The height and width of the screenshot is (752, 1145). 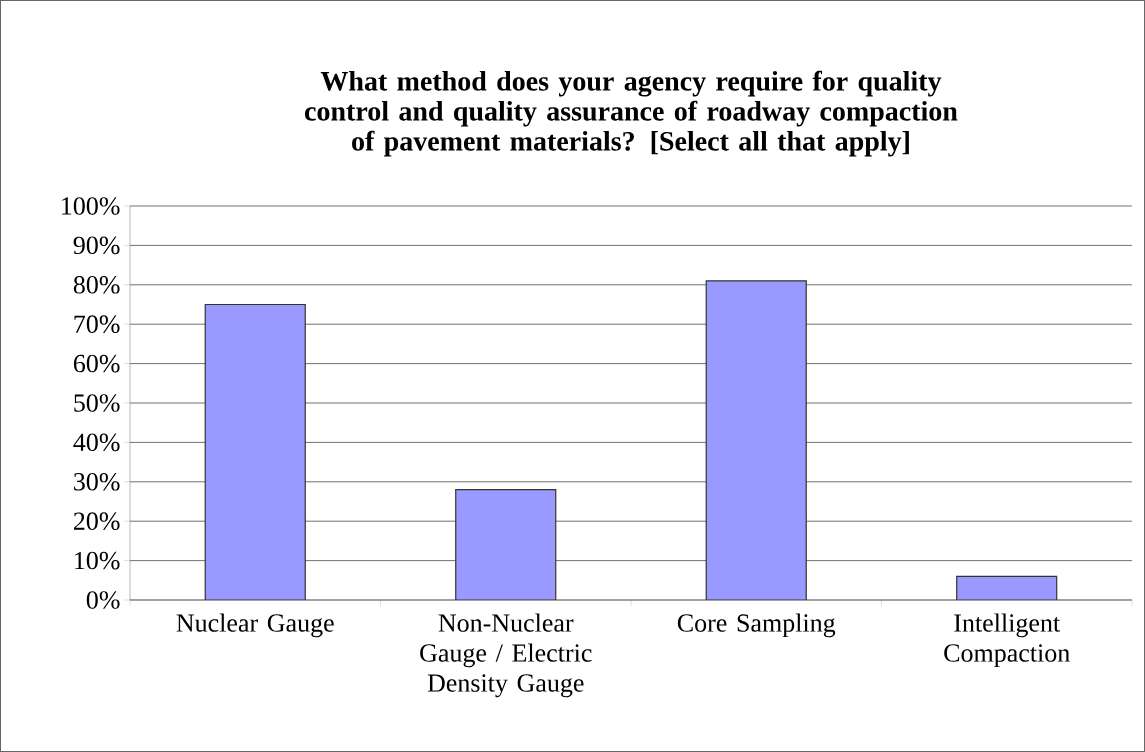 What do you see at coordinates (96, 442) in the screenshot?
I see `y-tick-label: 40%` at bounding box center [96, 442].